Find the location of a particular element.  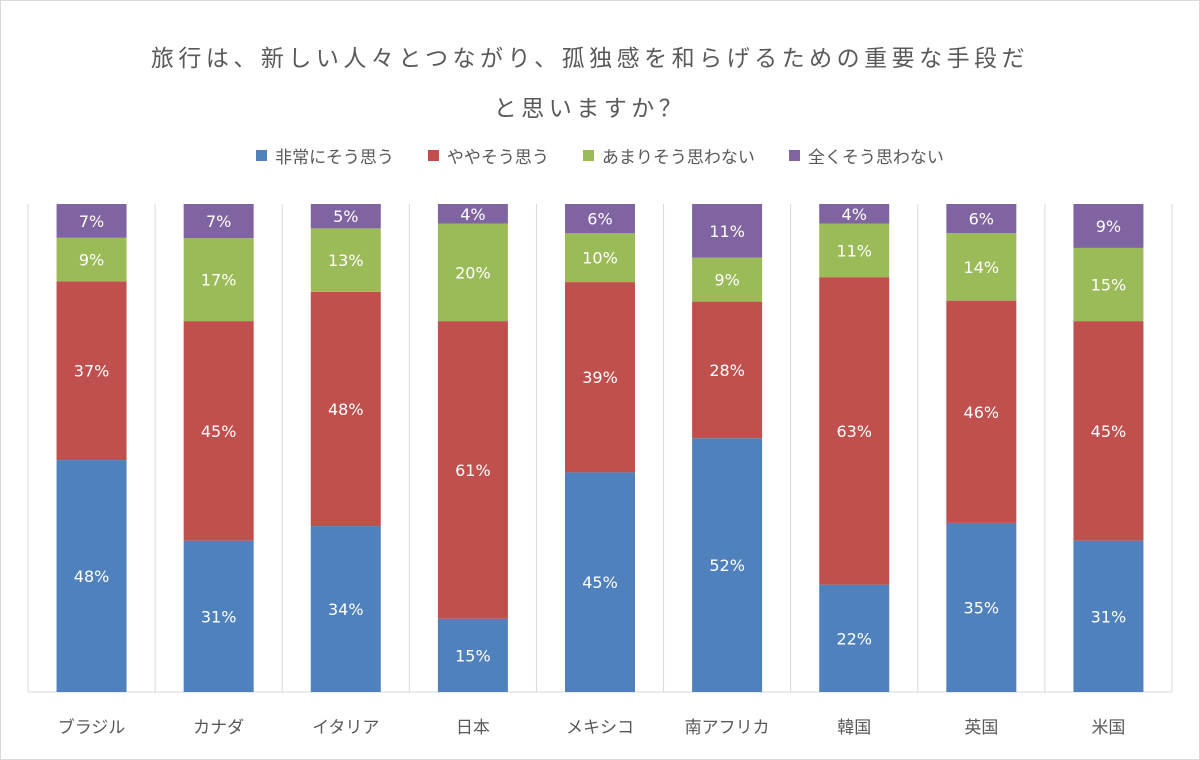

data-label: 52% is located at coordinates (727, 565).